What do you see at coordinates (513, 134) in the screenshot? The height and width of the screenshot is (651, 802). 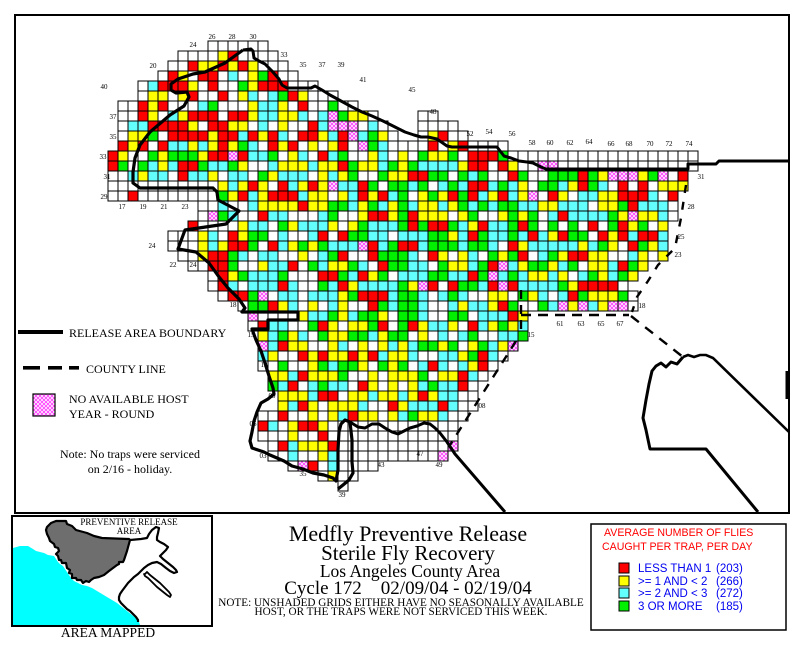 I see `svg-text: 56` at bounding box center [513, 134].